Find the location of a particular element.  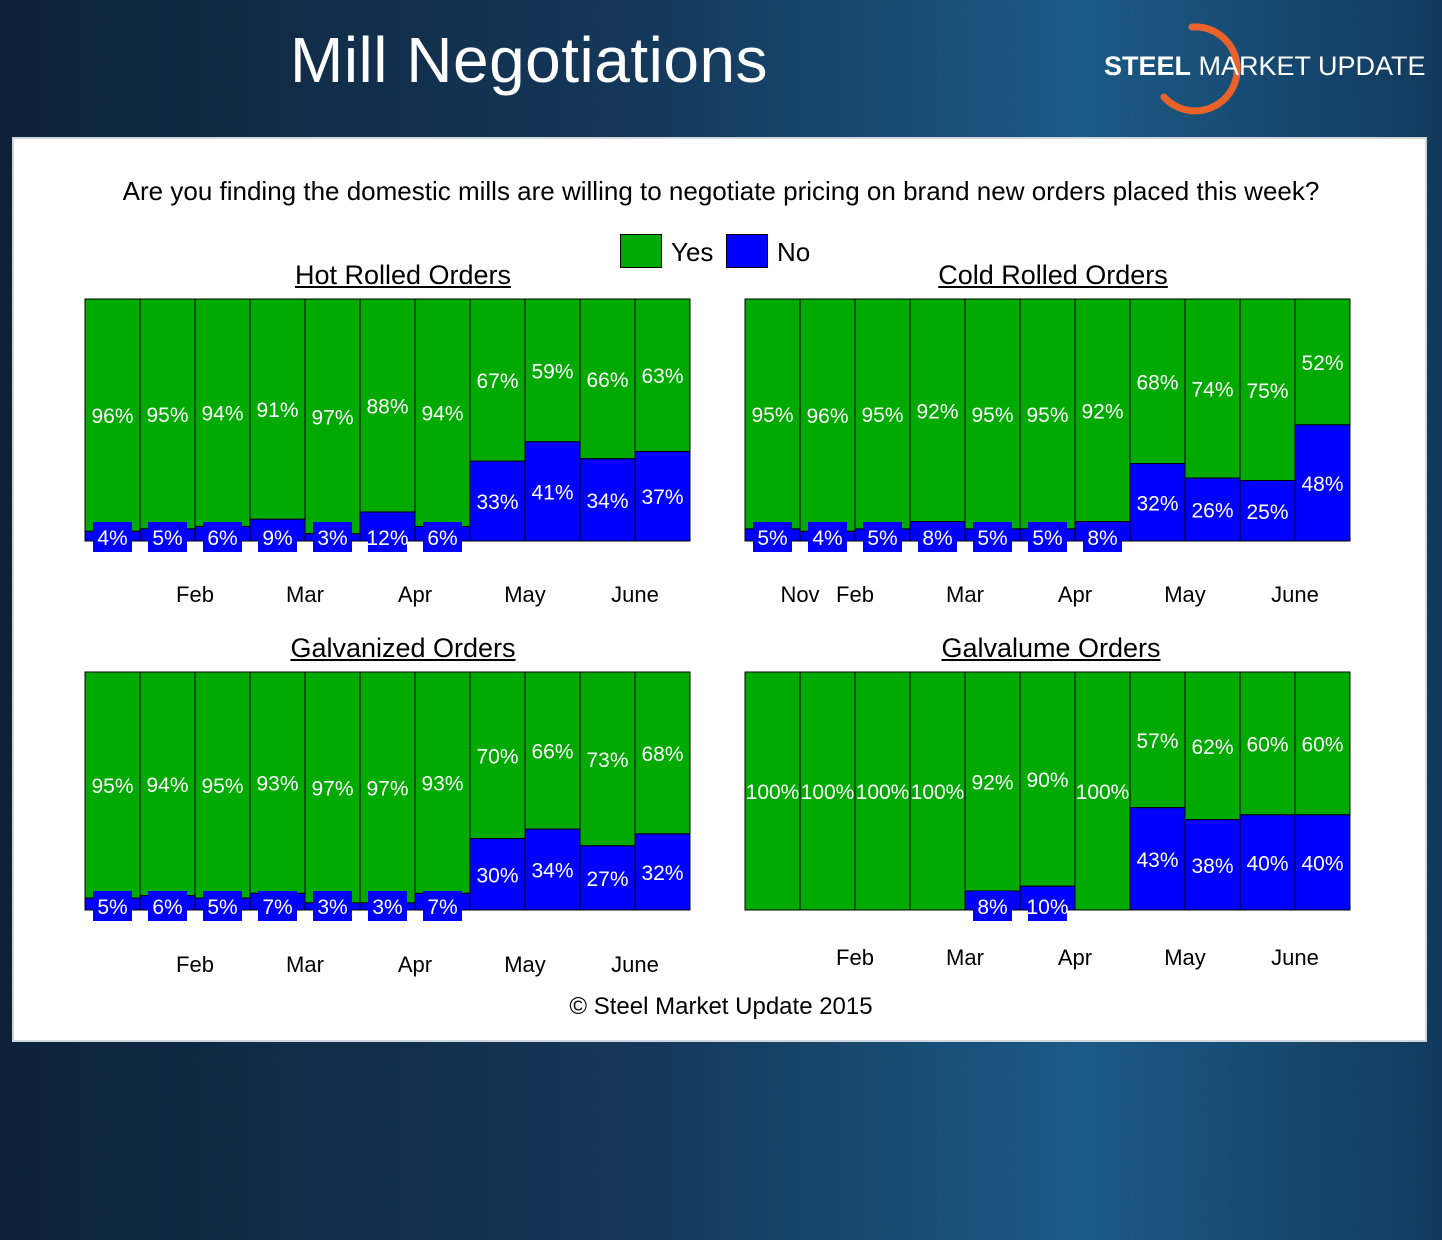

label-no-6: 8% is located at coordinates (1102, 538).